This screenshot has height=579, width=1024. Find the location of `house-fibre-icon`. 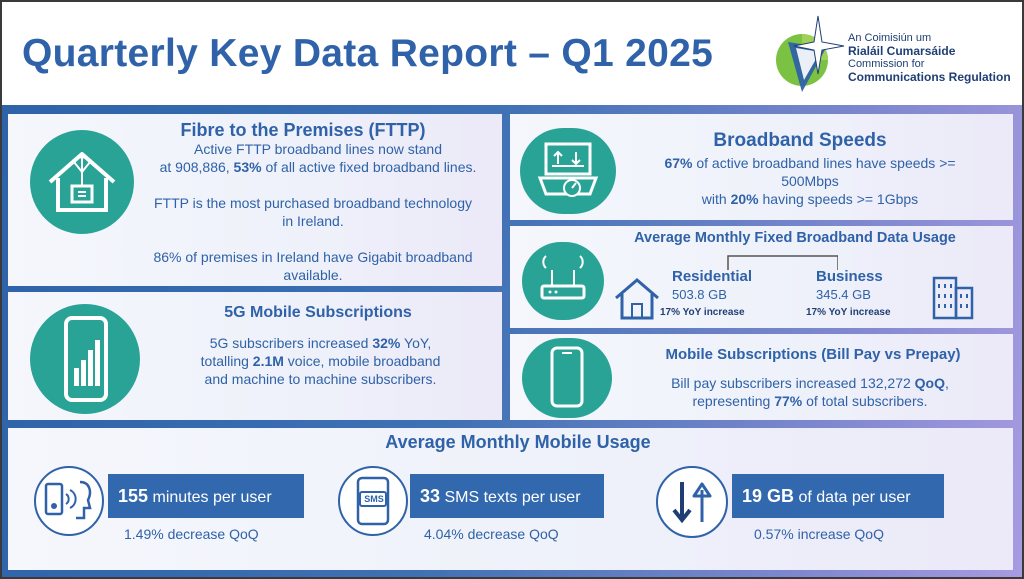

house-fibre-icon is located at coordinates (82, 182).